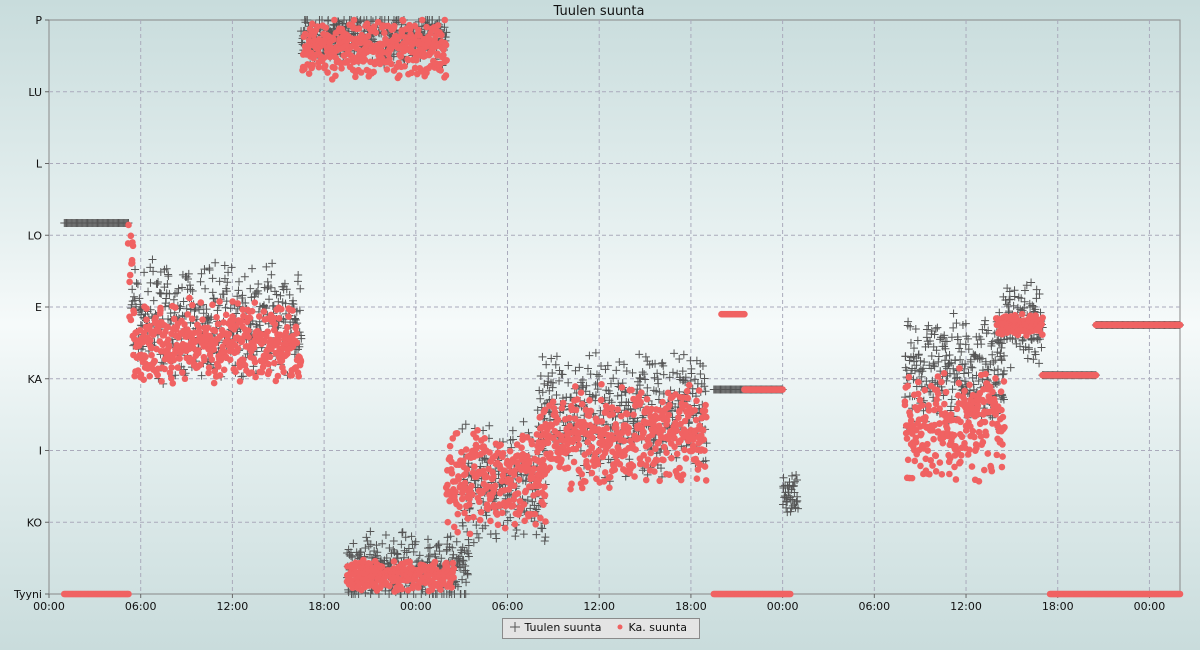 The height and width of the screenshot is (650, 1200). I want to click on x-tick-label: 12:00, so click(233, 606).